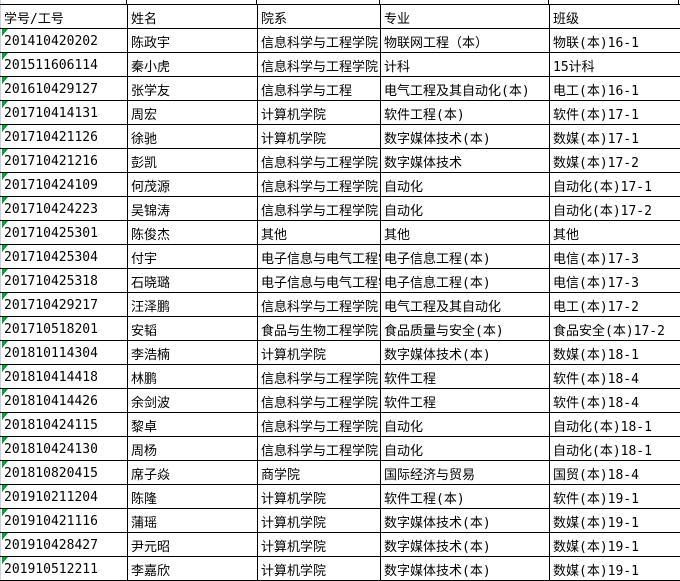 This screenshot has height=581, width=680. What do you see at coordinates (615, 113) in the screenshot?
I see `cell-class: 软件(本)17-1` at bounding box center [615, 113].